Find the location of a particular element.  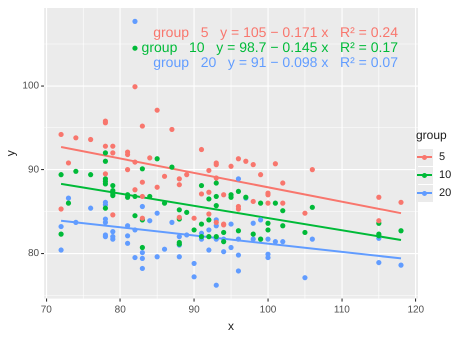

y-tick-label: 100 is located at coordinates (31, 86).